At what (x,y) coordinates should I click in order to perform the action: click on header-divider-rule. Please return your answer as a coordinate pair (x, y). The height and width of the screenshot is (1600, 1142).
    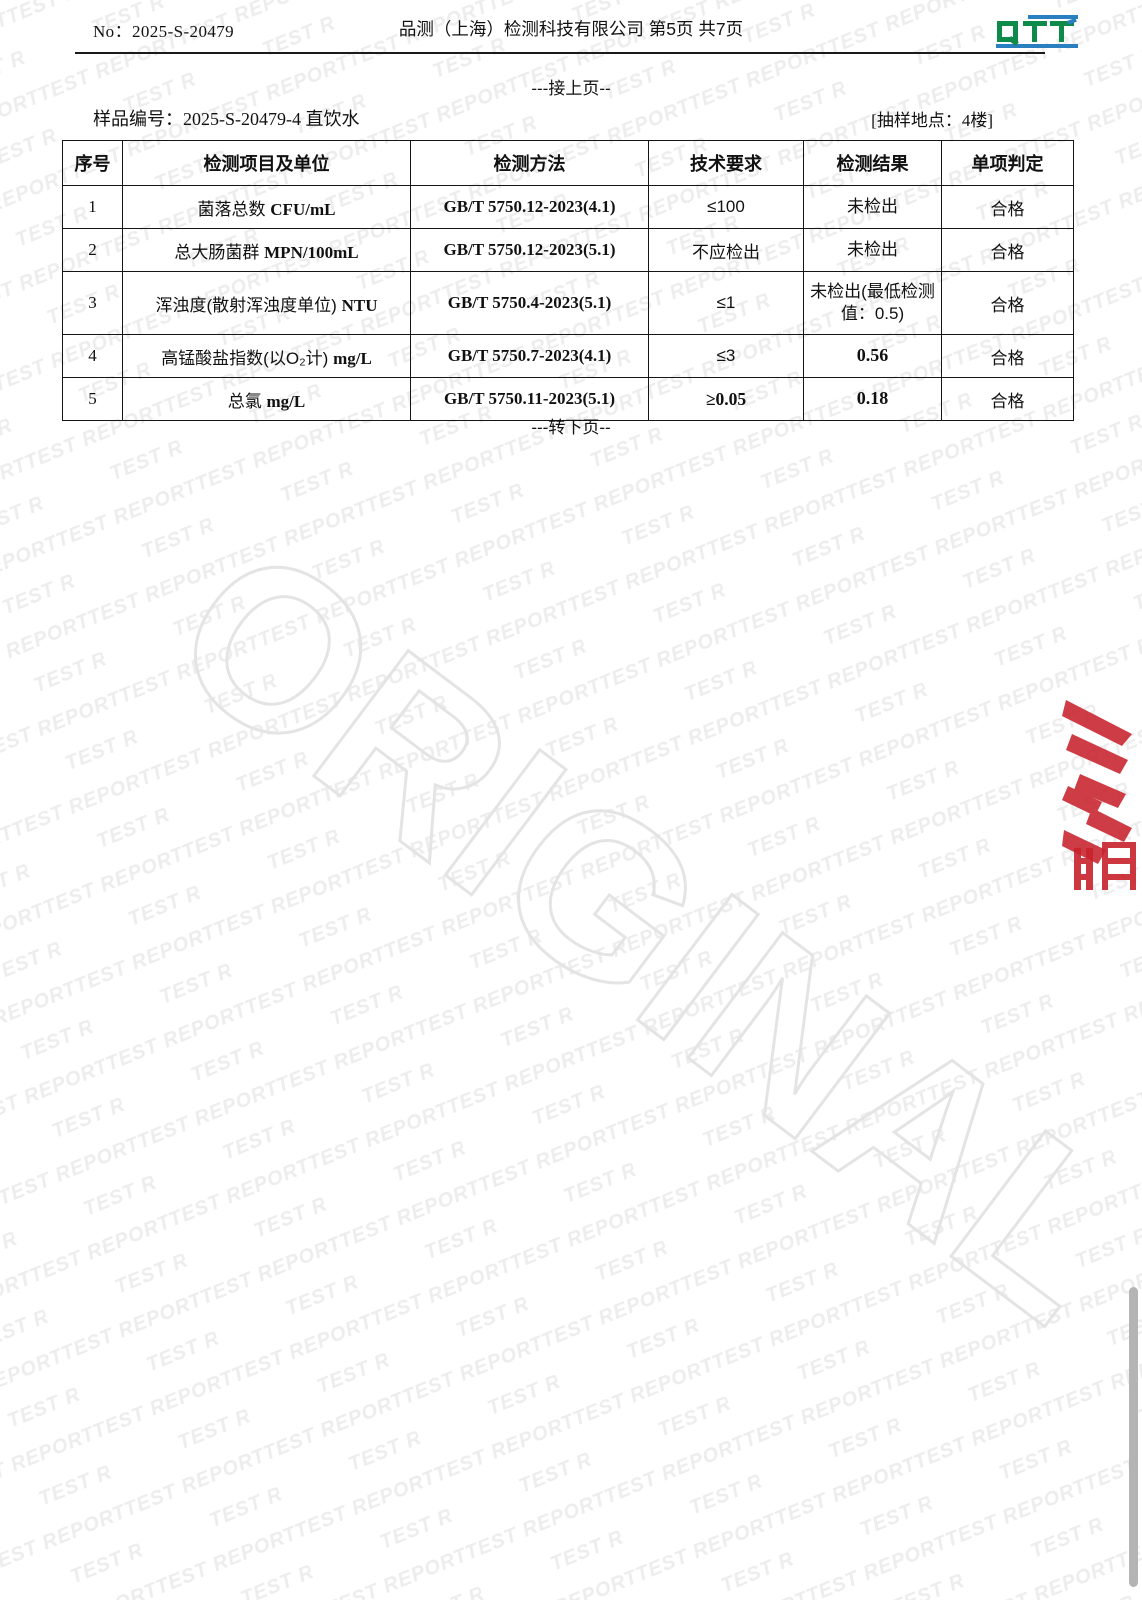
    Looking at the image, I should click on (560, 53).